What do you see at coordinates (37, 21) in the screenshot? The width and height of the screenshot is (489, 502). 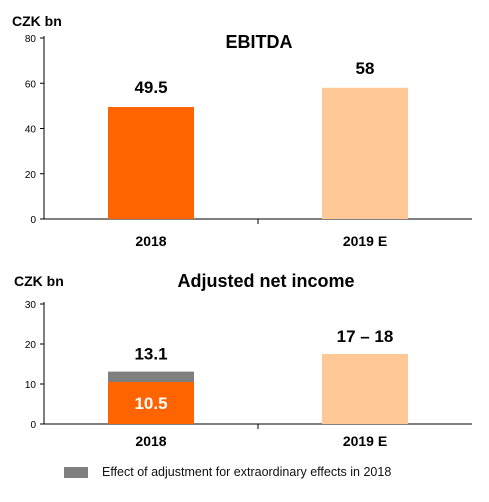 I see `chart-1-ylabel: CZK bn` at bounding box center [37, 21].